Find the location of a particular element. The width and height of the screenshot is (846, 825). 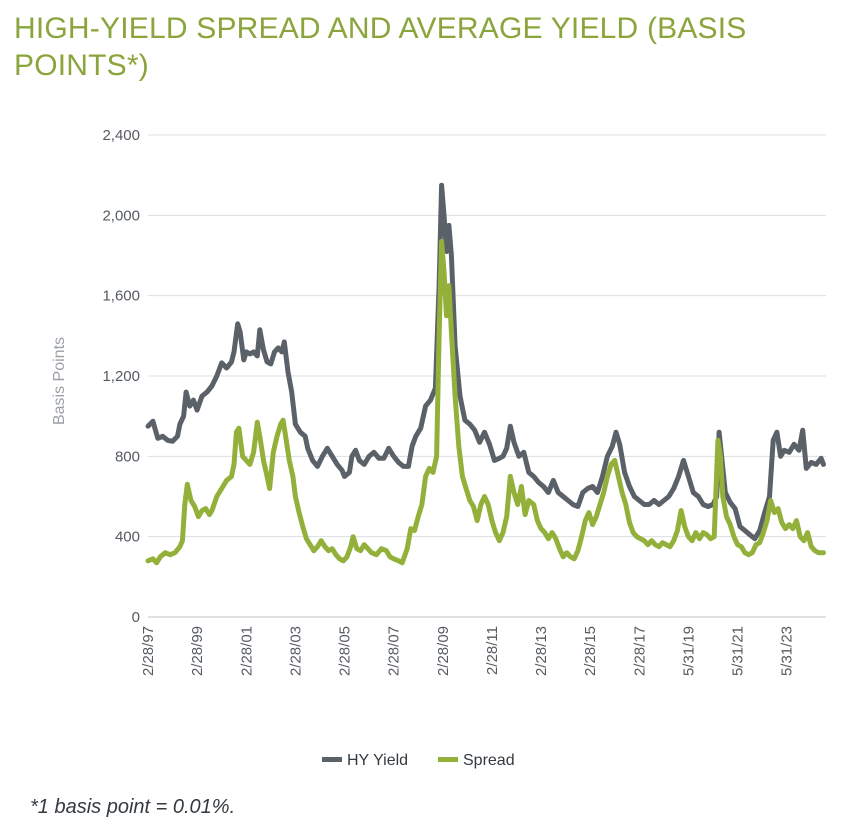

footnote: *1 basis point = 0.01%. is located at coordinates (133, 807).